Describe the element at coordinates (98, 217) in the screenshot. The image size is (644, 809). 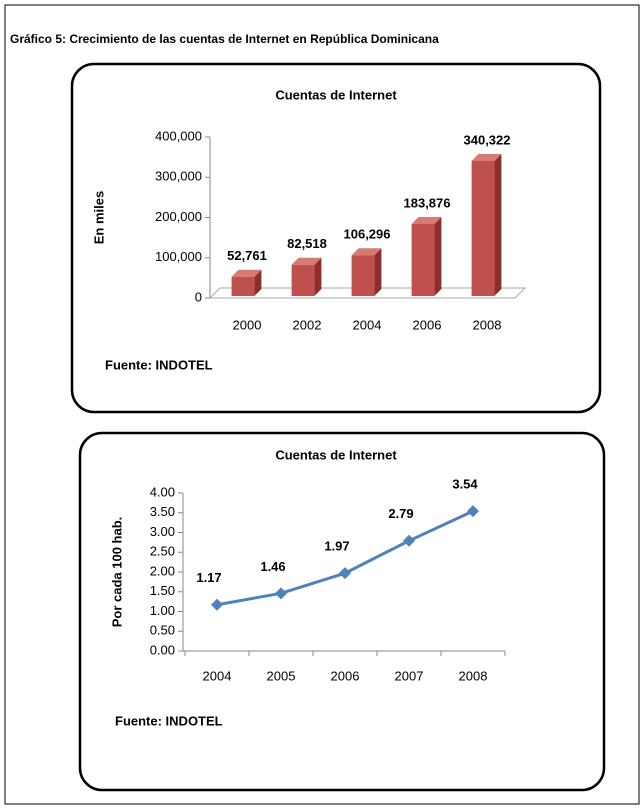
I see `y-axis-label: En miles` at that location.